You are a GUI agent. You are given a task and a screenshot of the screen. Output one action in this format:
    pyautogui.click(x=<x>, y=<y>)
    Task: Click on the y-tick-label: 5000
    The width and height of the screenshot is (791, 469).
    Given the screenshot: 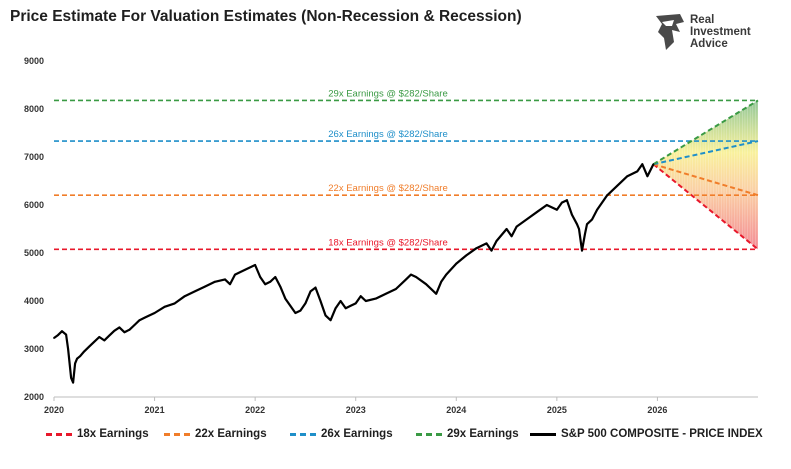 What is the action you would take?
    pyautogui.click(x=34, y=253)
    